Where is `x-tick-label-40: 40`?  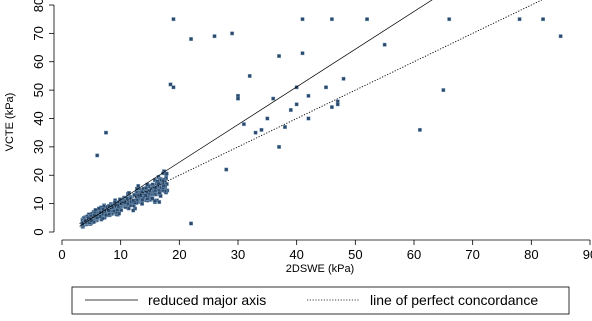 x-tick-label-40: 40 is located at coordinates (296, 254).